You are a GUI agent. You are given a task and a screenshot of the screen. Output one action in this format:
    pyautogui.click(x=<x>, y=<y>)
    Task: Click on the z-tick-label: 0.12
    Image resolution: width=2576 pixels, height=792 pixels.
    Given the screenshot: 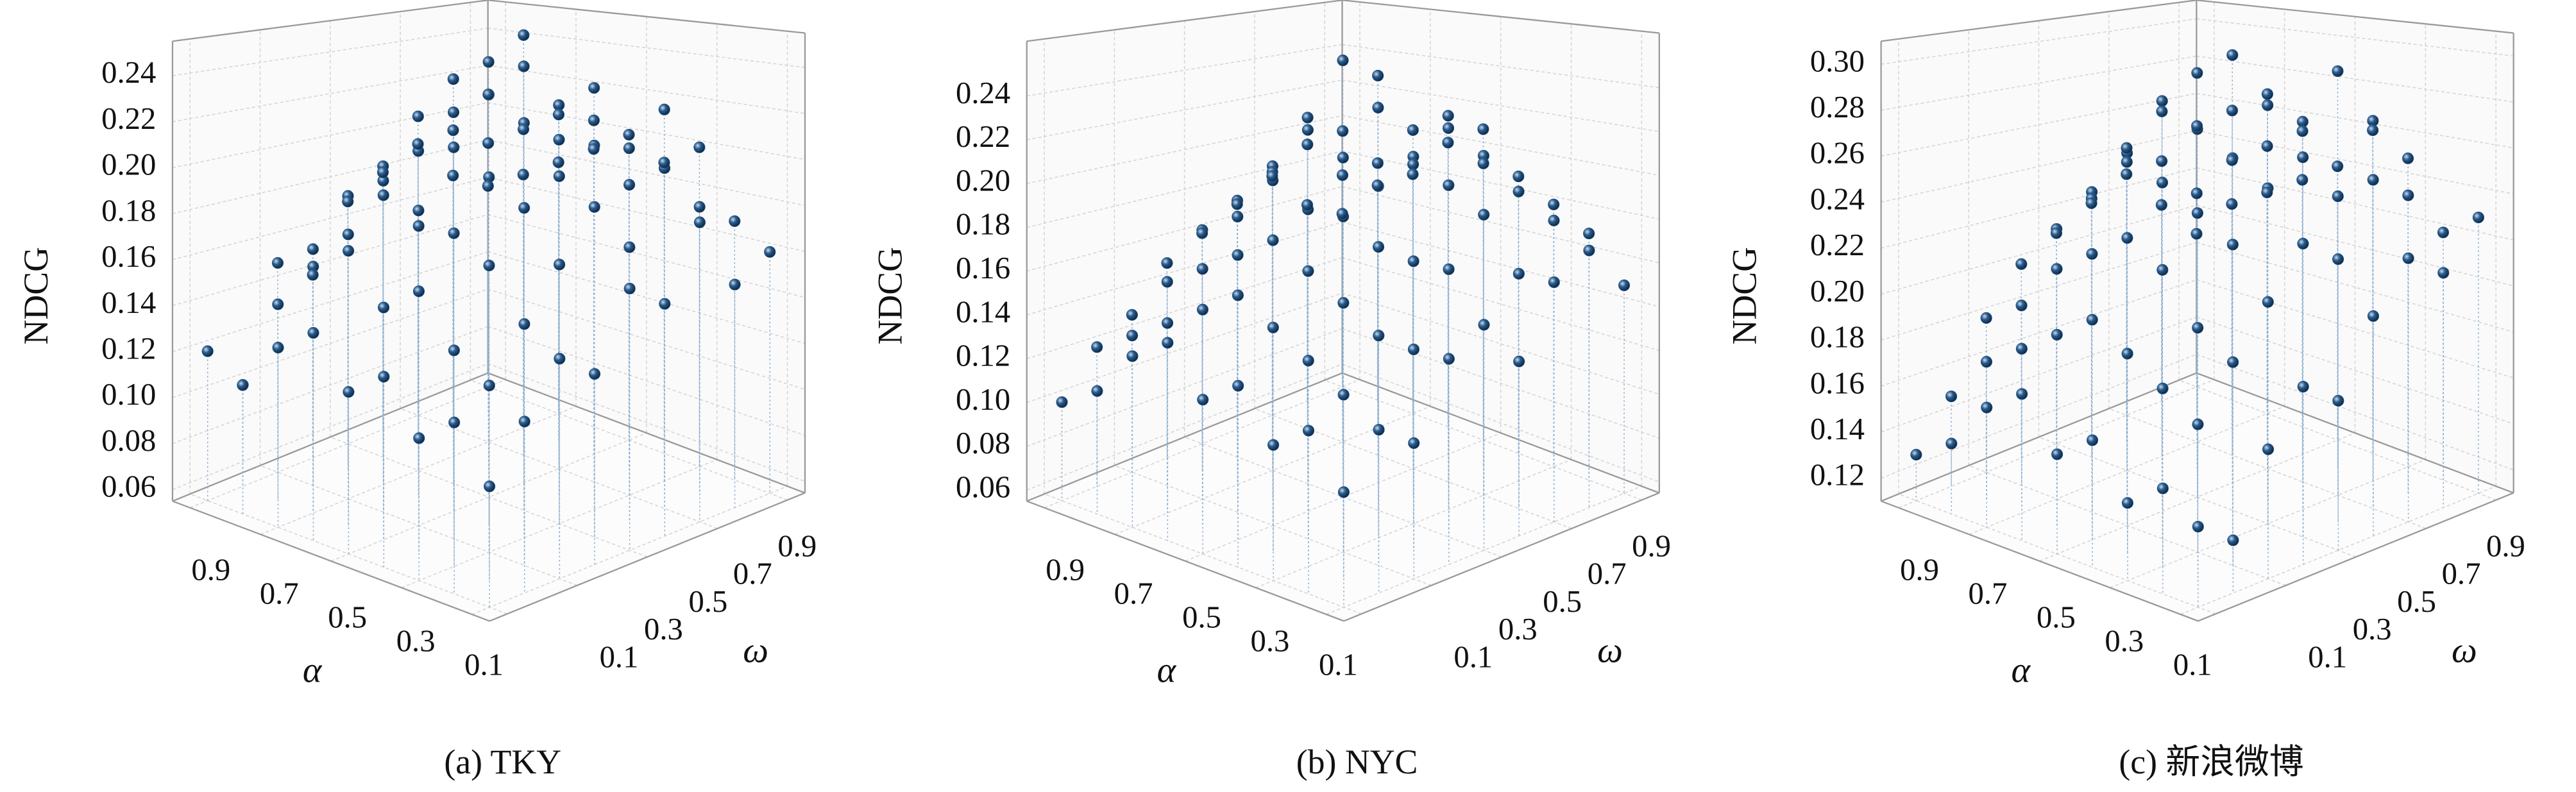 What is the action you would take?
    pyautogui.click(x=1837, y=475)
    